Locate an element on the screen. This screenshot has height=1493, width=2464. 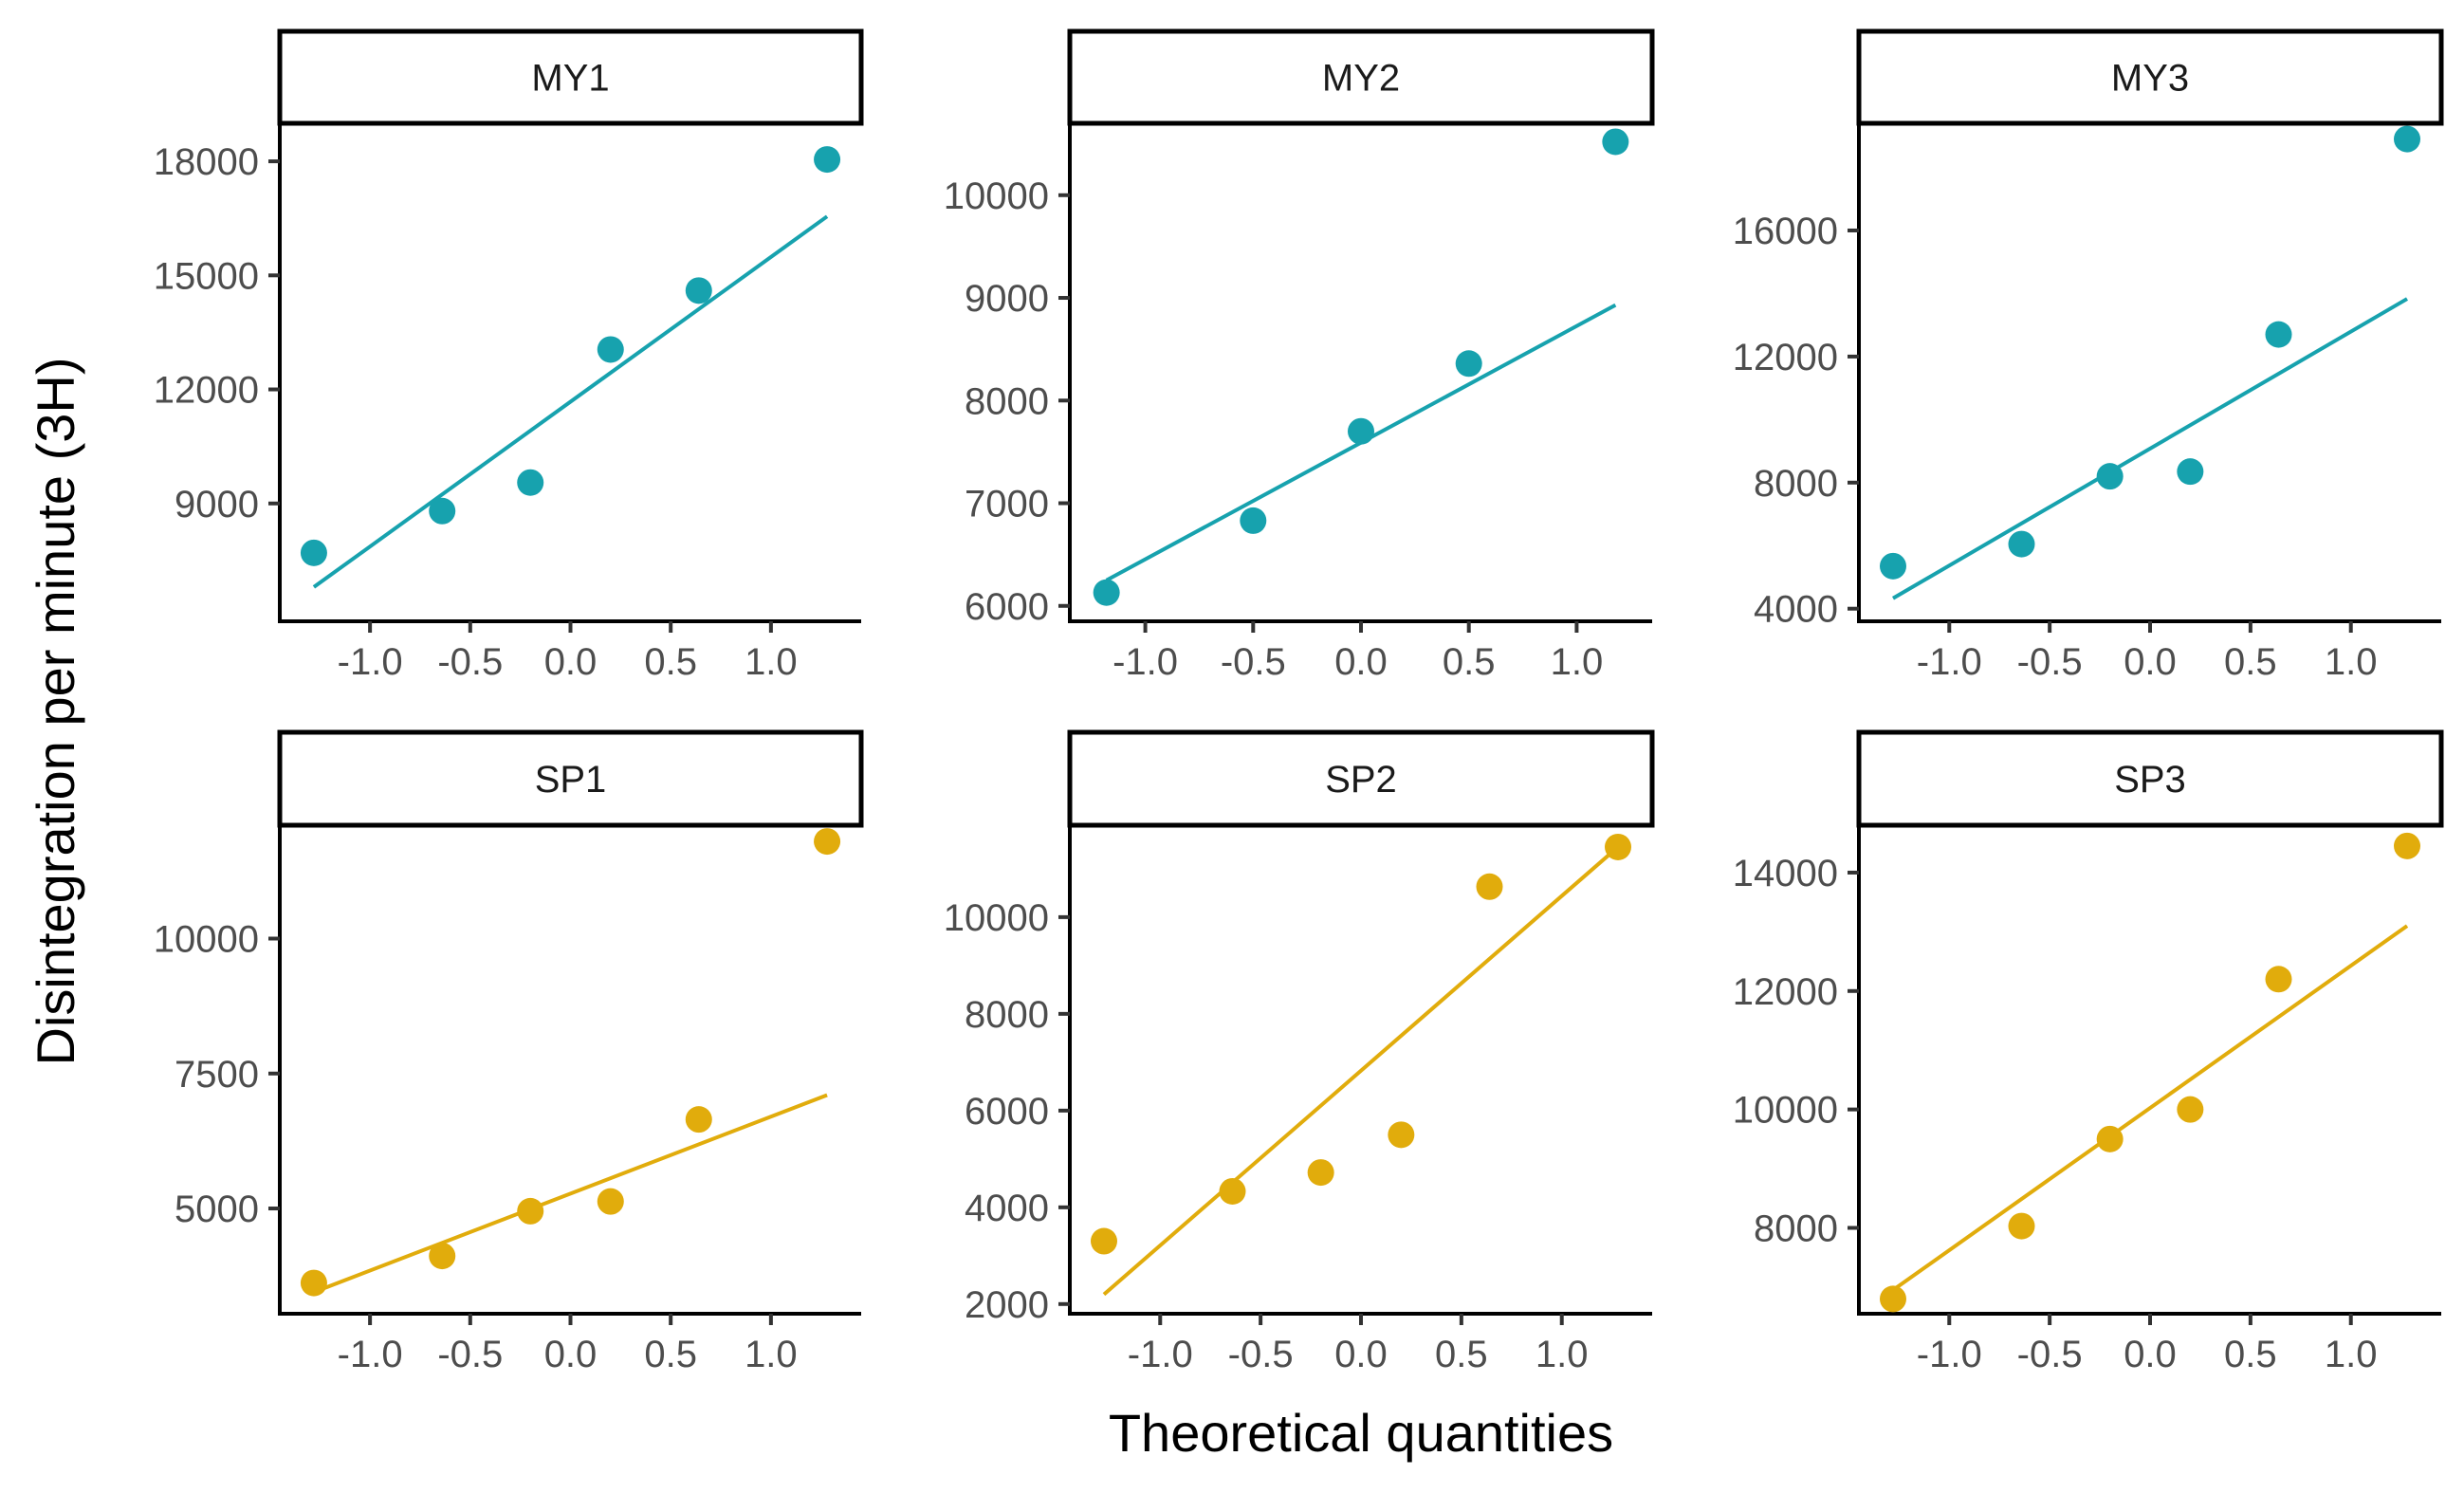
facet-strip-label: MY2 is located at coordinates (1361, 79).